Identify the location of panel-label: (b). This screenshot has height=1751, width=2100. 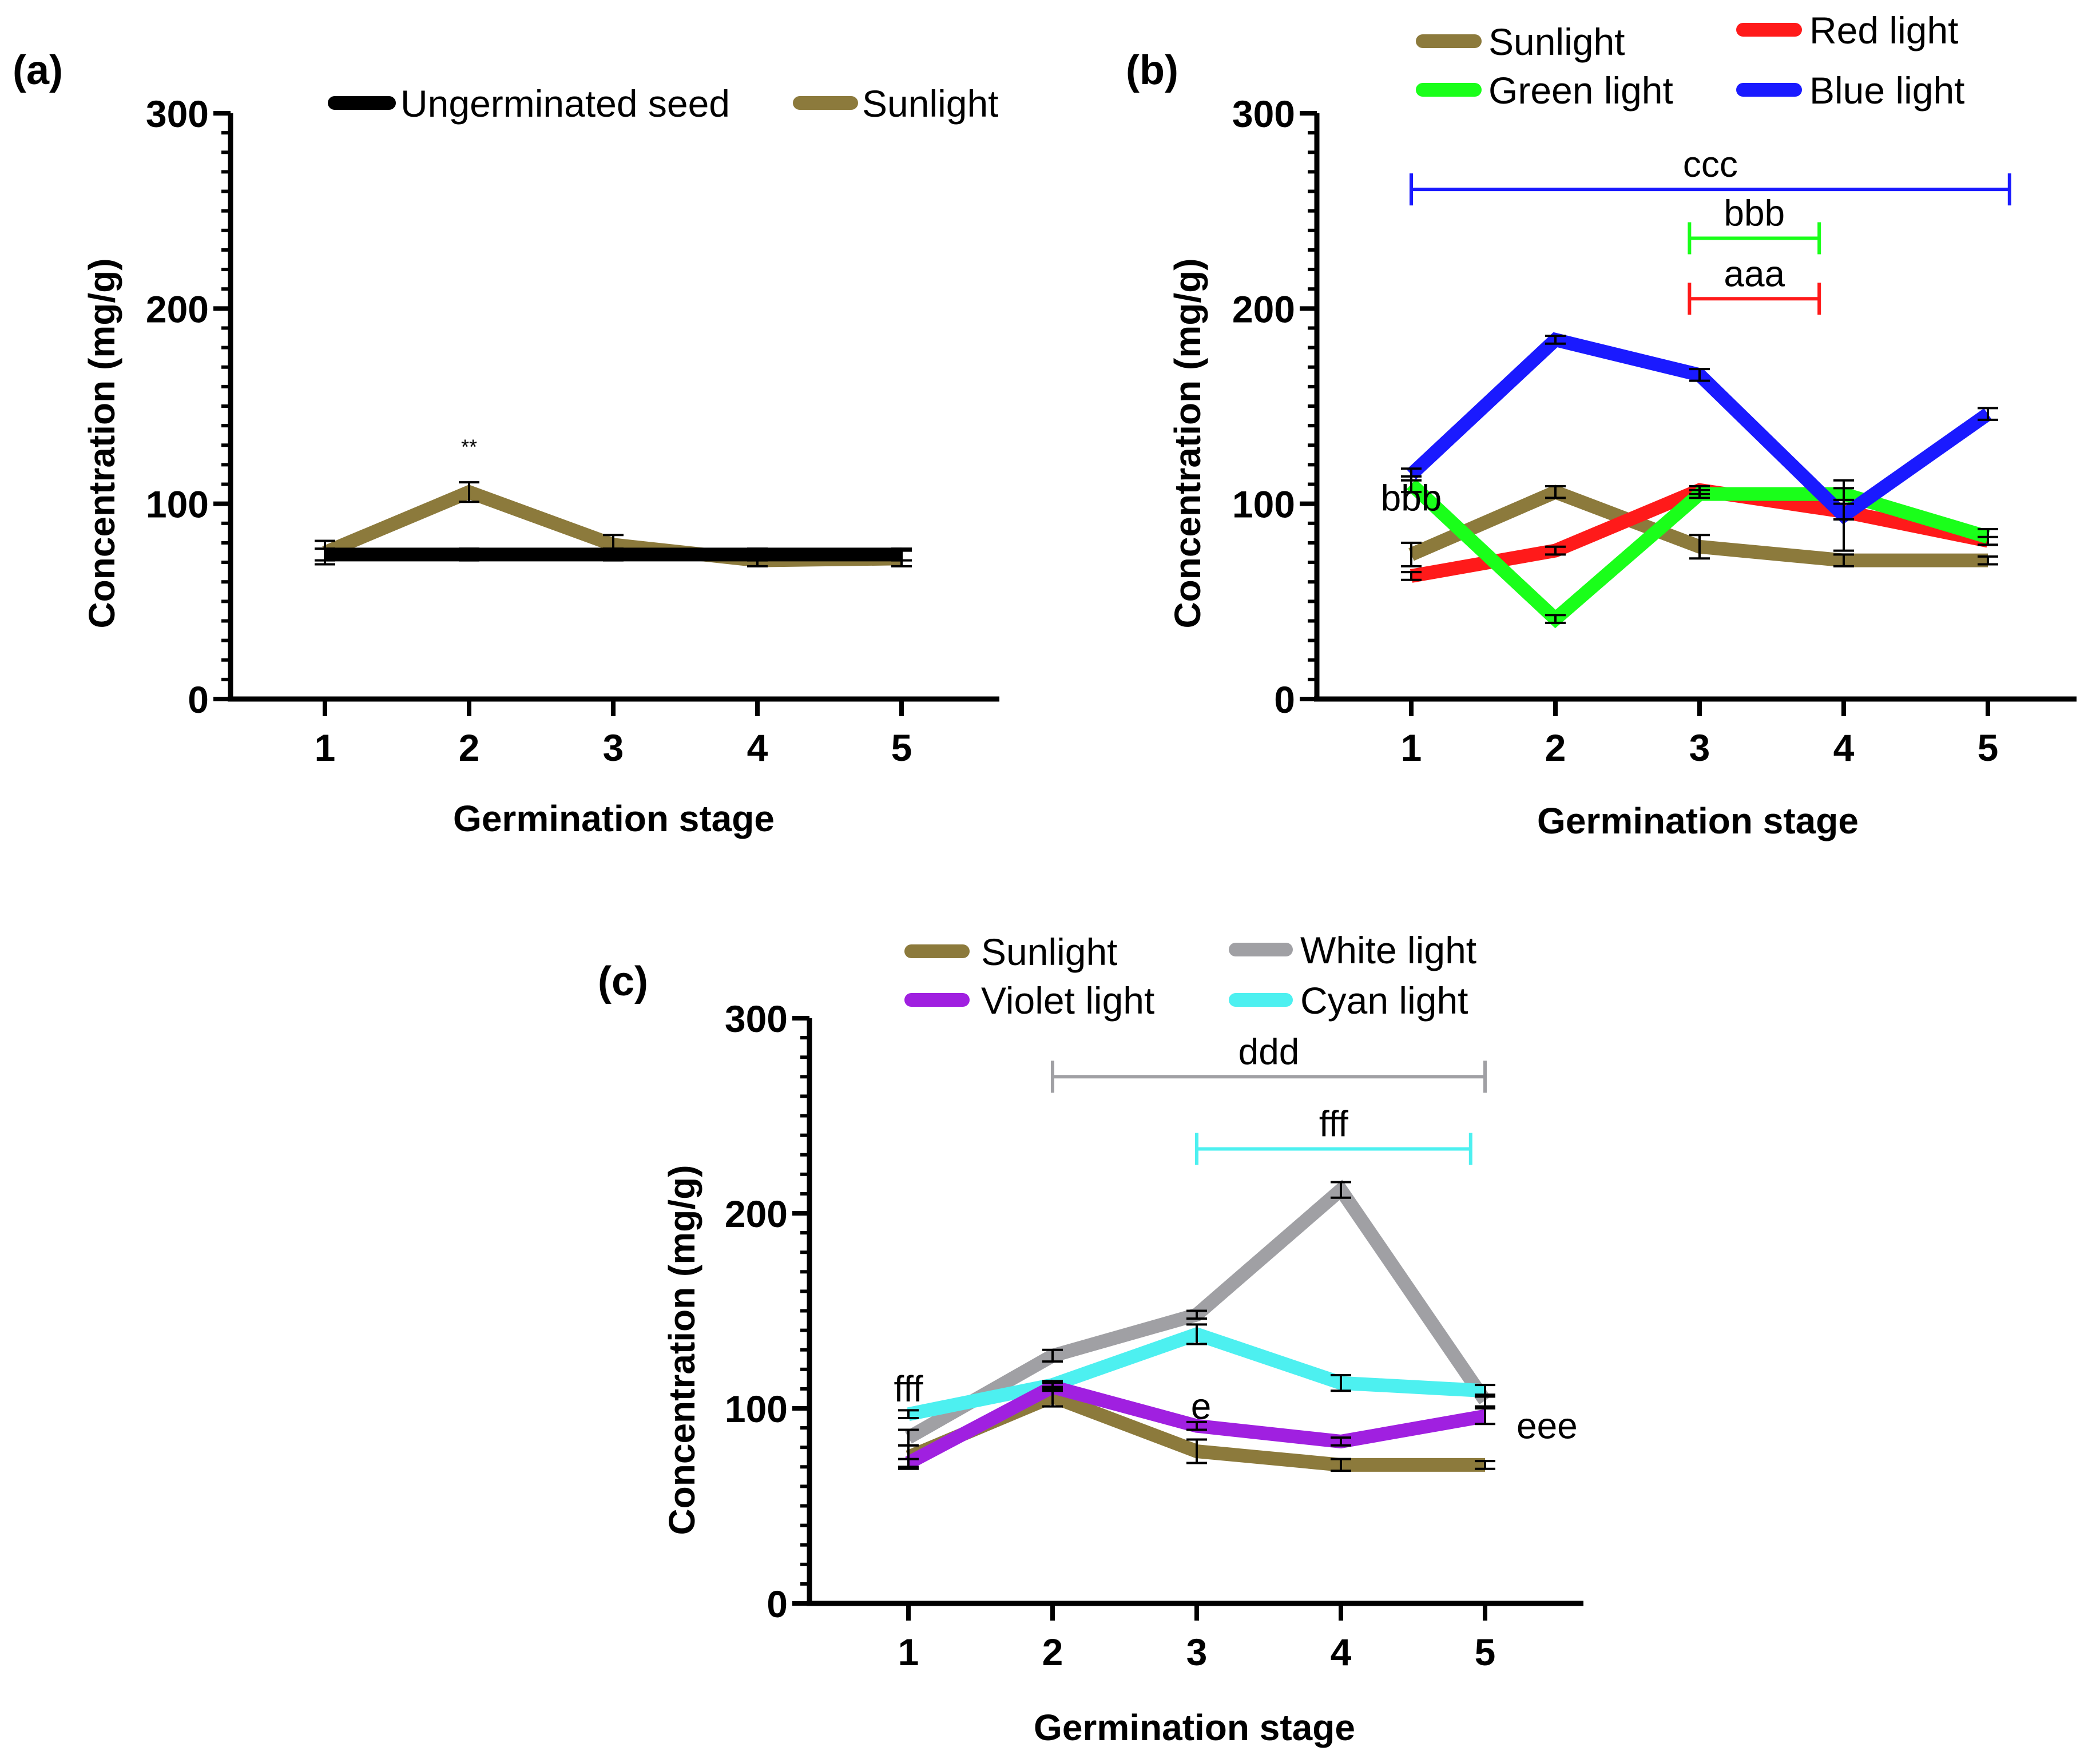
(1152, 70).